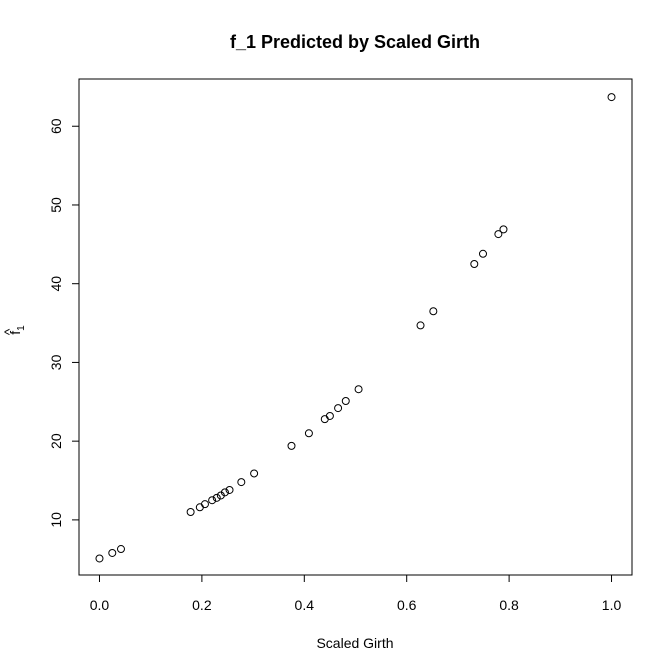 The image size is (672, 672). What do you see at coordinates (612, 605) in the screenshot?
I see `x-tick-label: 1.0` at bounding box center [612, 605].